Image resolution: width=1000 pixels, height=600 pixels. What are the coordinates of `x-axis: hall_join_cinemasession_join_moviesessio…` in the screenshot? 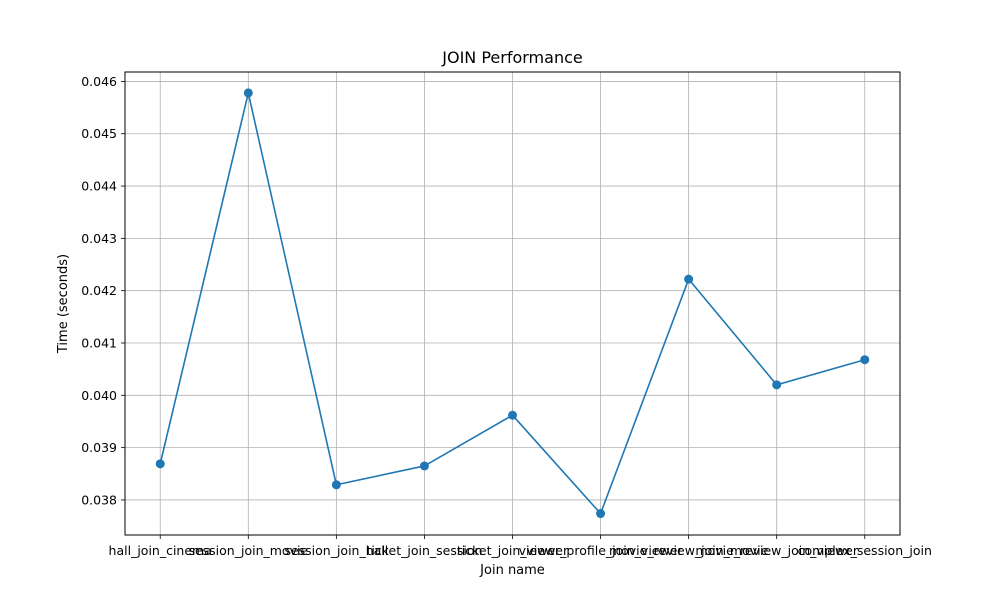 It's located at (520, 546).